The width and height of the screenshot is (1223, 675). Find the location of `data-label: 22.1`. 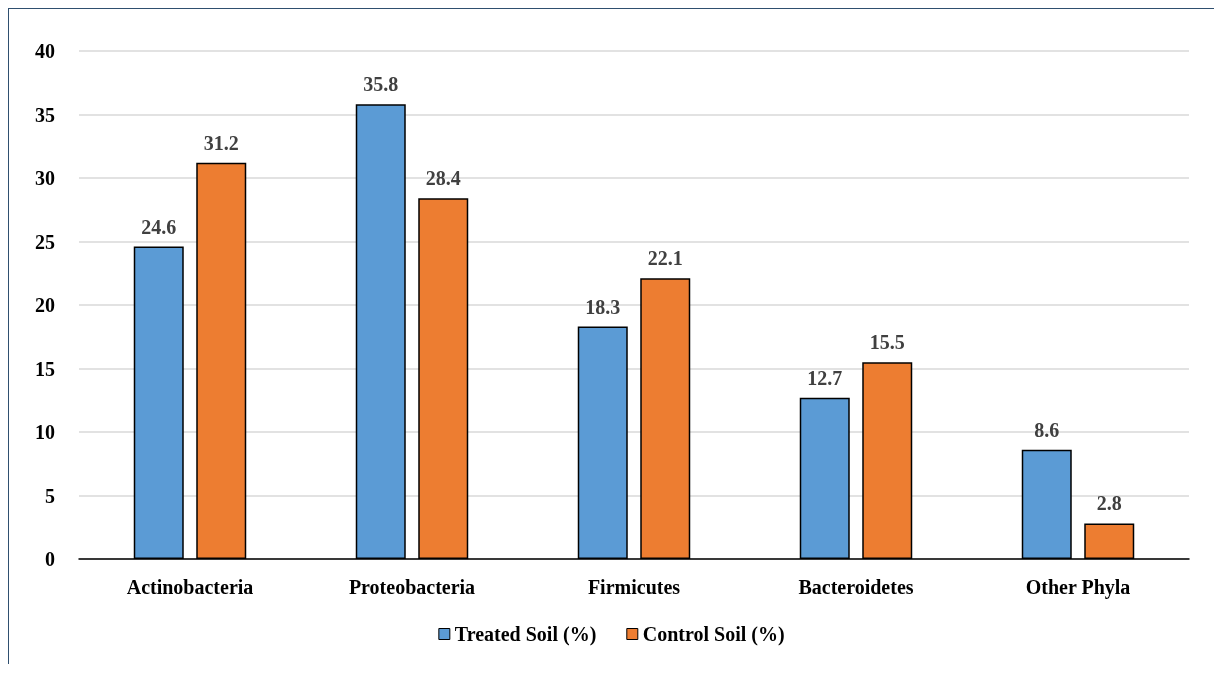

data-label: 22.1 is located at coordinates (665, 258).